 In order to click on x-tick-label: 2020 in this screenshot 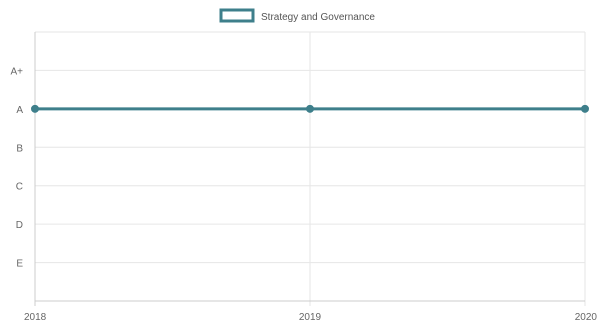, I will do `click(586, 317)`.